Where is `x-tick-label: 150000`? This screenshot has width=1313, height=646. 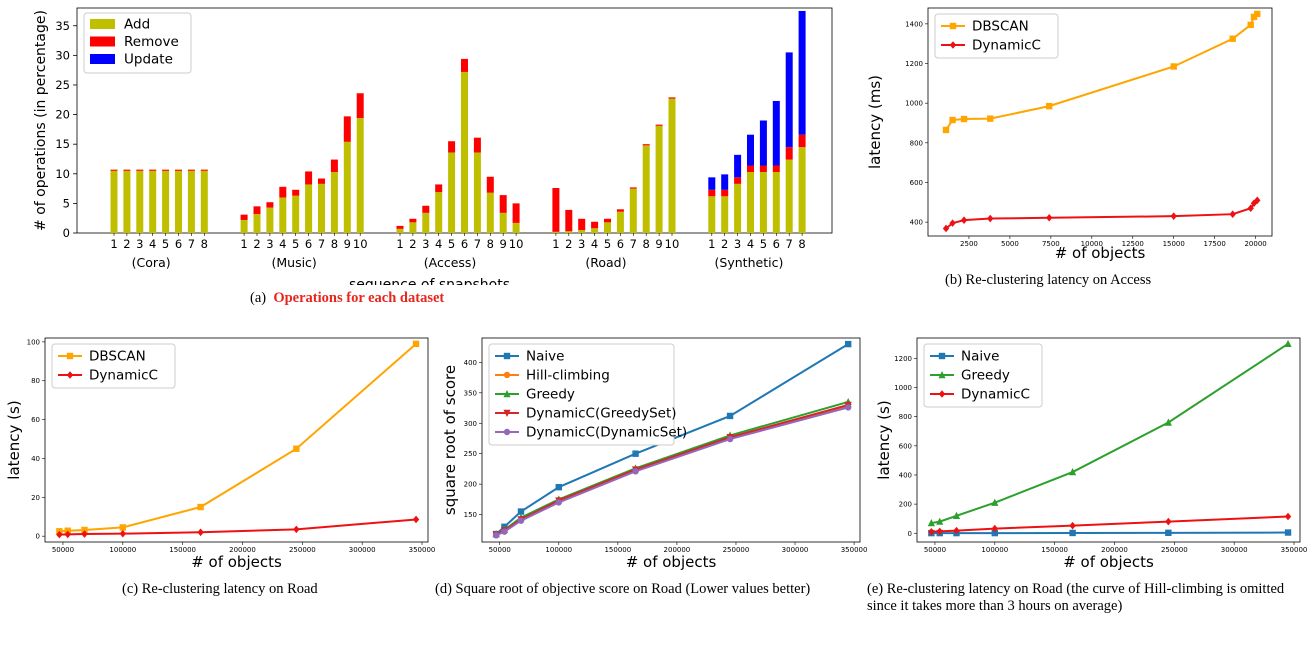
x-tick-label: 150000 is located at coordinates (1054, 550).